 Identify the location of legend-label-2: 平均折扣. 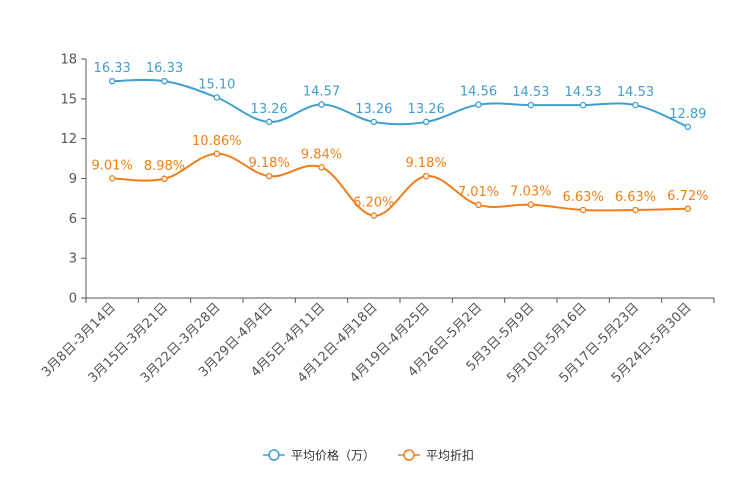
(450, 455).